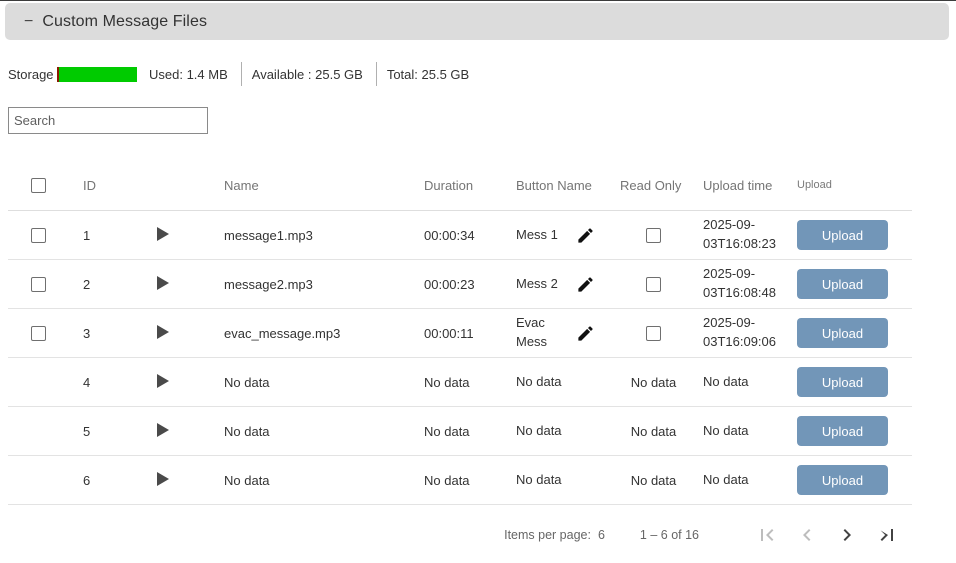 This screenshot has width=956, height=563. What do you see at coordinates (97, 74) in the screenshot?
I see `storage-usage-bar` at bounding box center [97, 74].